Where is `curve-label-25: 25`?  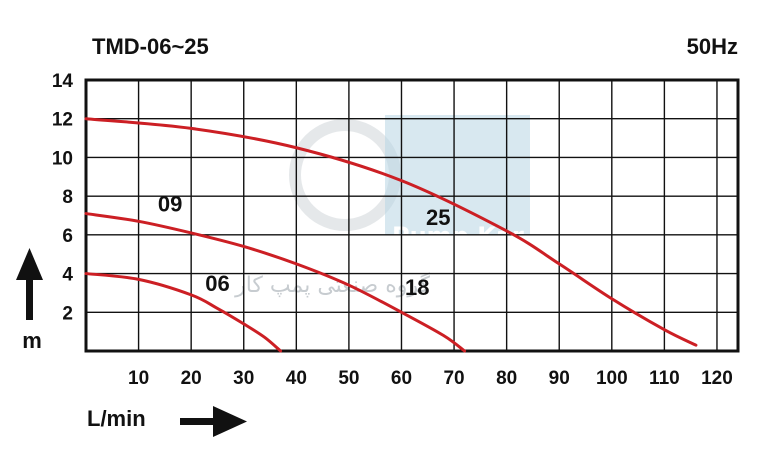 curve-label-25: 25 is located at coordinates (438, 217).